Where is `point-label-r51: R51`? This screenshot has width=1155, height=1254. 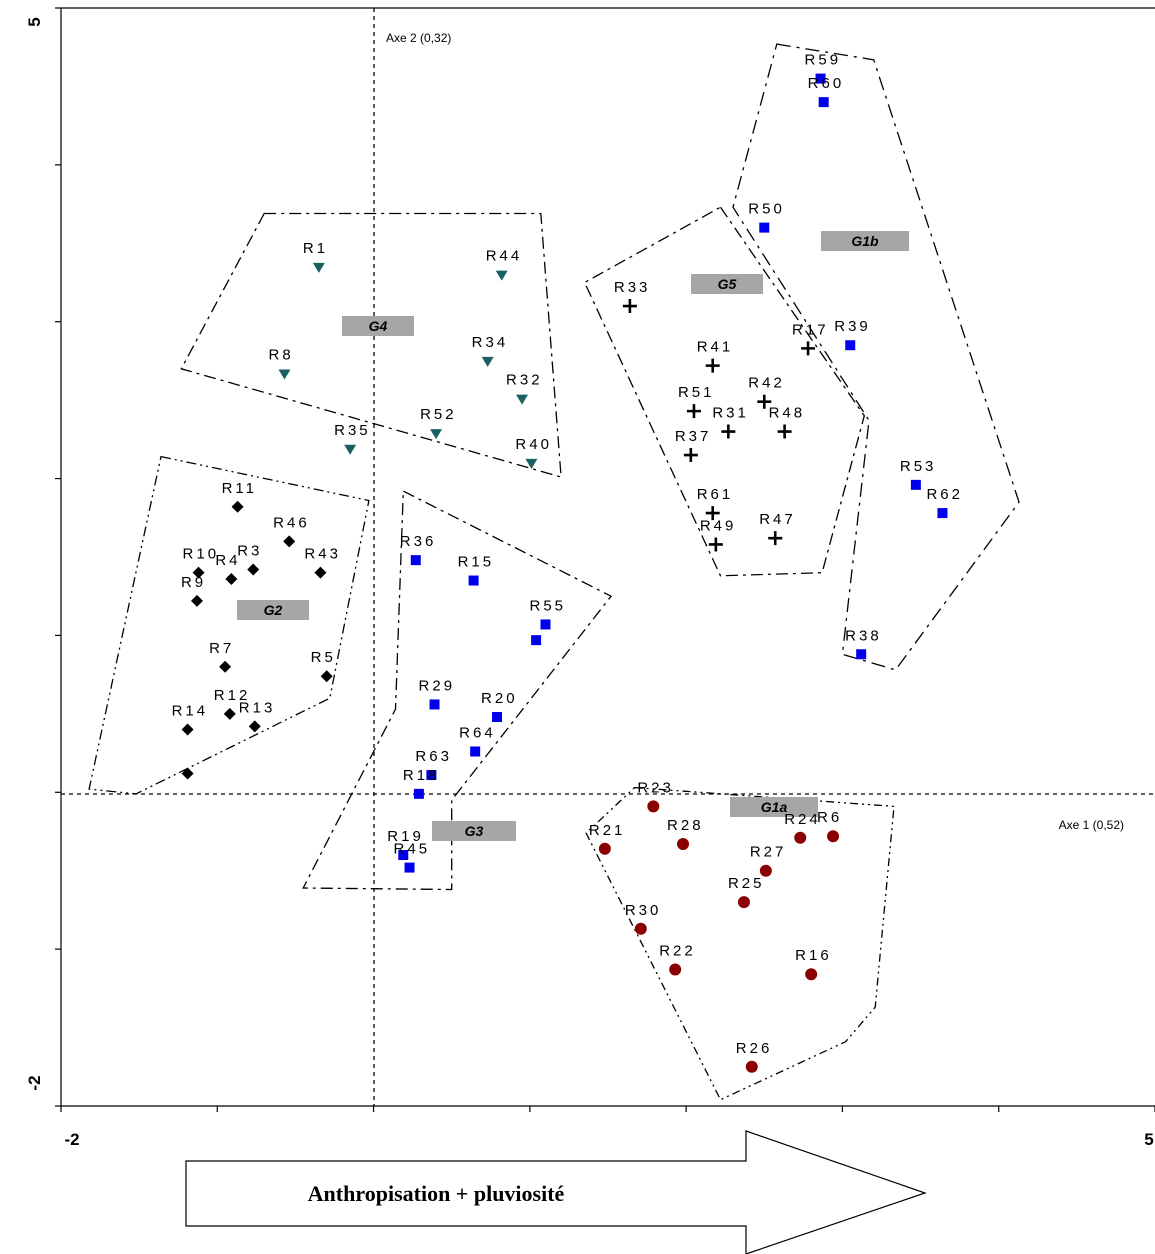 point-label-r51: R51 is located at coordinates (696, 392).